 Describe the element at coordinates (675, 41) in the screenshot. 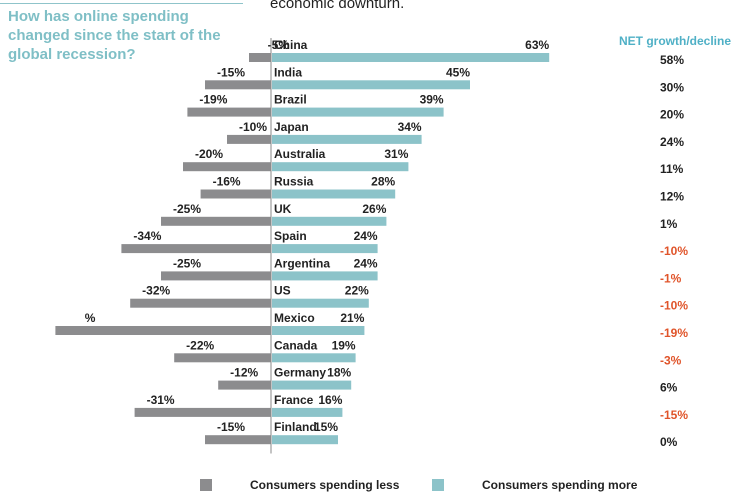

I see `net-column-header: NET growth/decline` at that location.